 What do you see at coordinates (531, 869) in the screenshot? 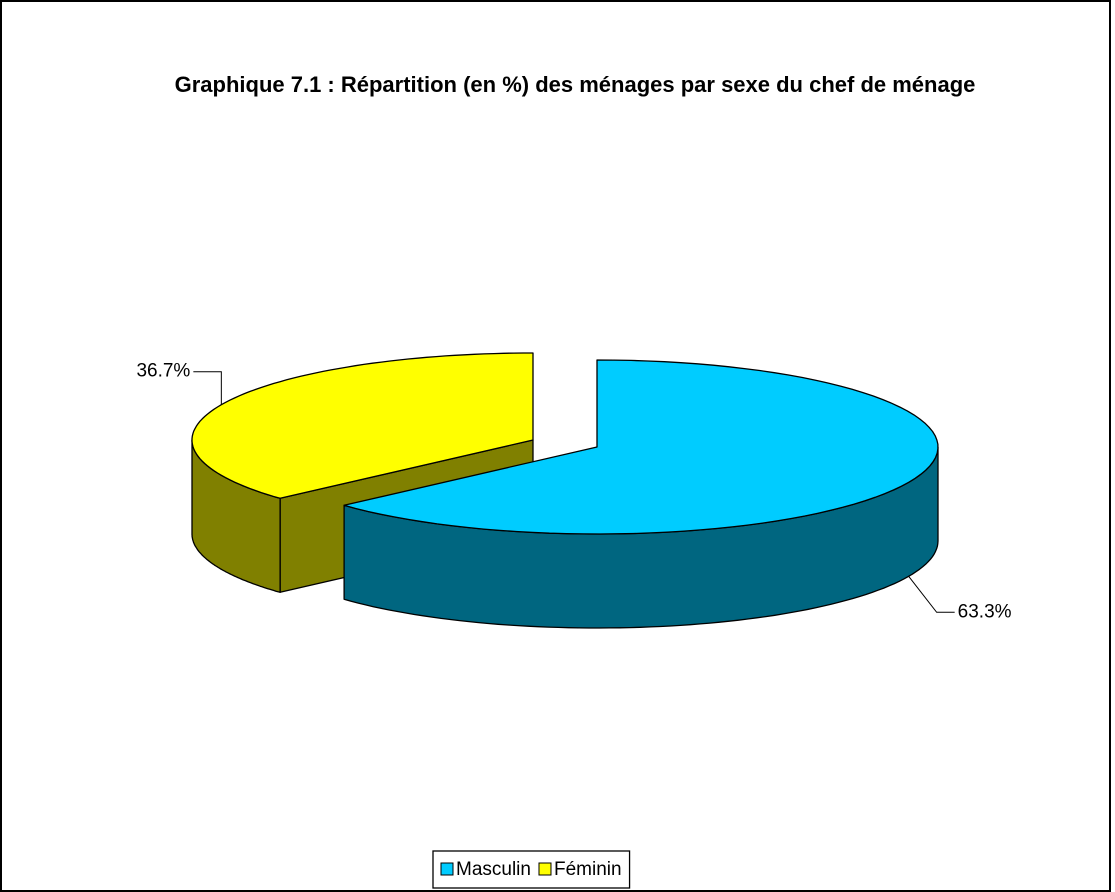
I see `legend-box` at bounding box center [531, 869].